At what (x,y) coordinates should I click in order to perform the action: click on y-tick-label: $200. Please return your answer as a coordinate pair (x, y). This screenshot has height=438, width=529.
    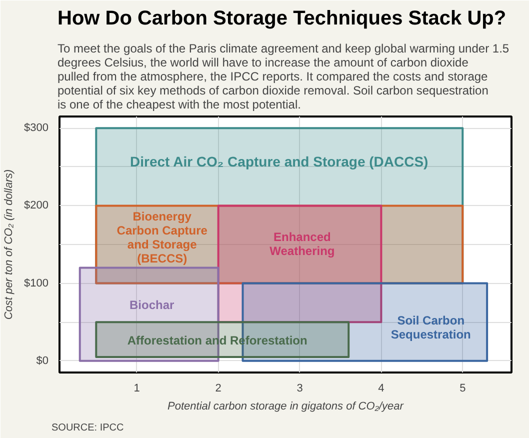
    Looking at the image, I should click on (36, 206).